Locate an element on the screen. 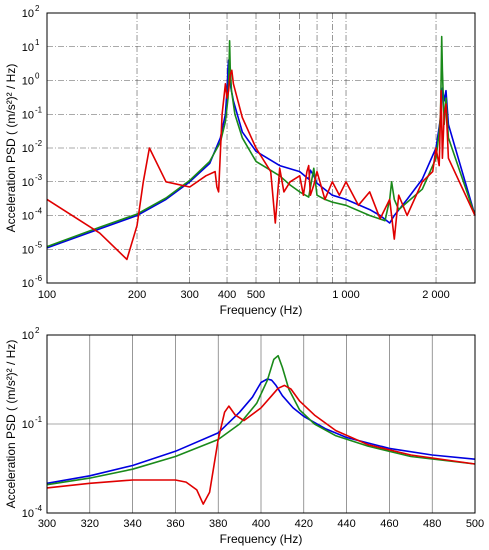 The image size is (489, 550). y-tick-exponent: 0 is located at coordinates (37, 76).